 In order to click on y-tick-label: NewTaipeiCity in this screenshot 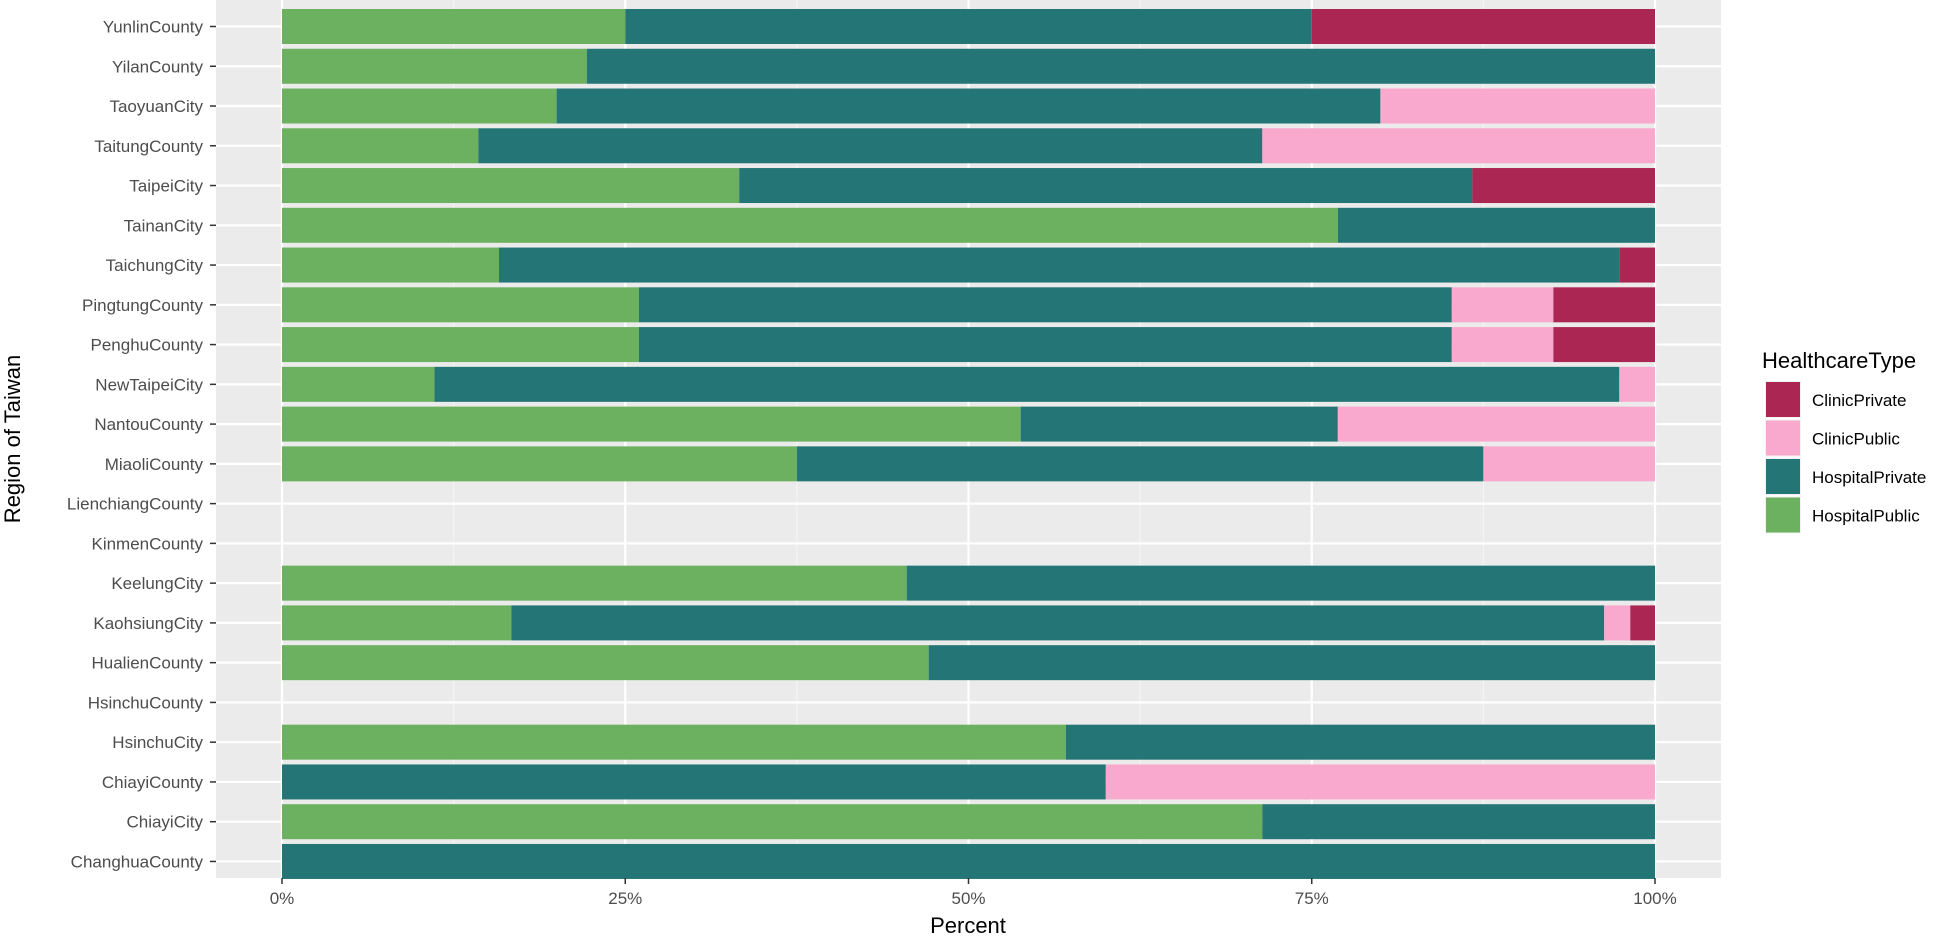, I will do `click(149, 384)`.